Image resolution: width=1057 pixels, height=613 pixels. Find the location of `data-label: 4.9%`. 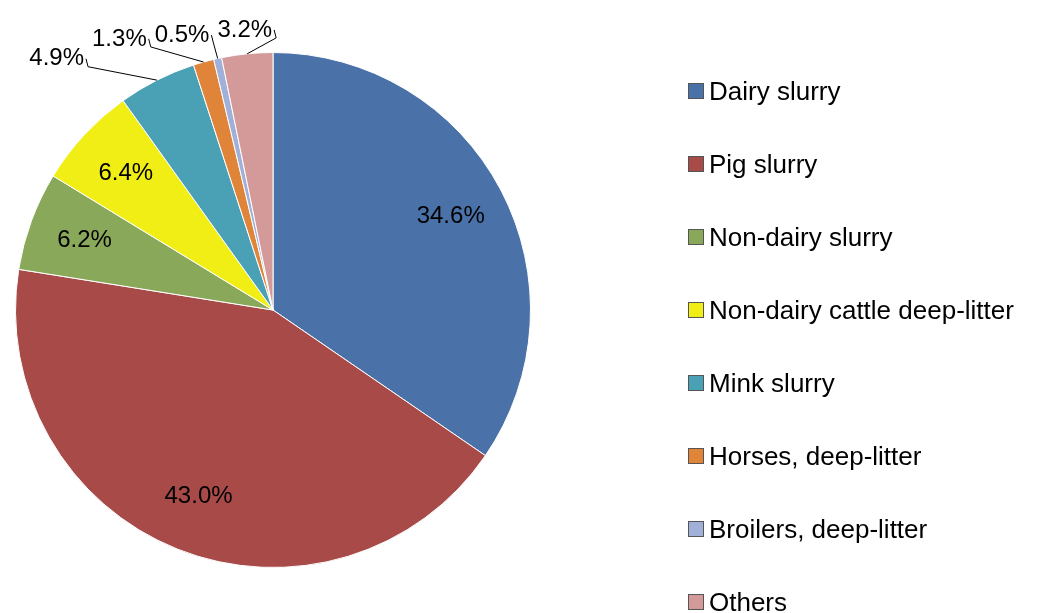

data-label: 4.9% is located at coordinates (57, 57).